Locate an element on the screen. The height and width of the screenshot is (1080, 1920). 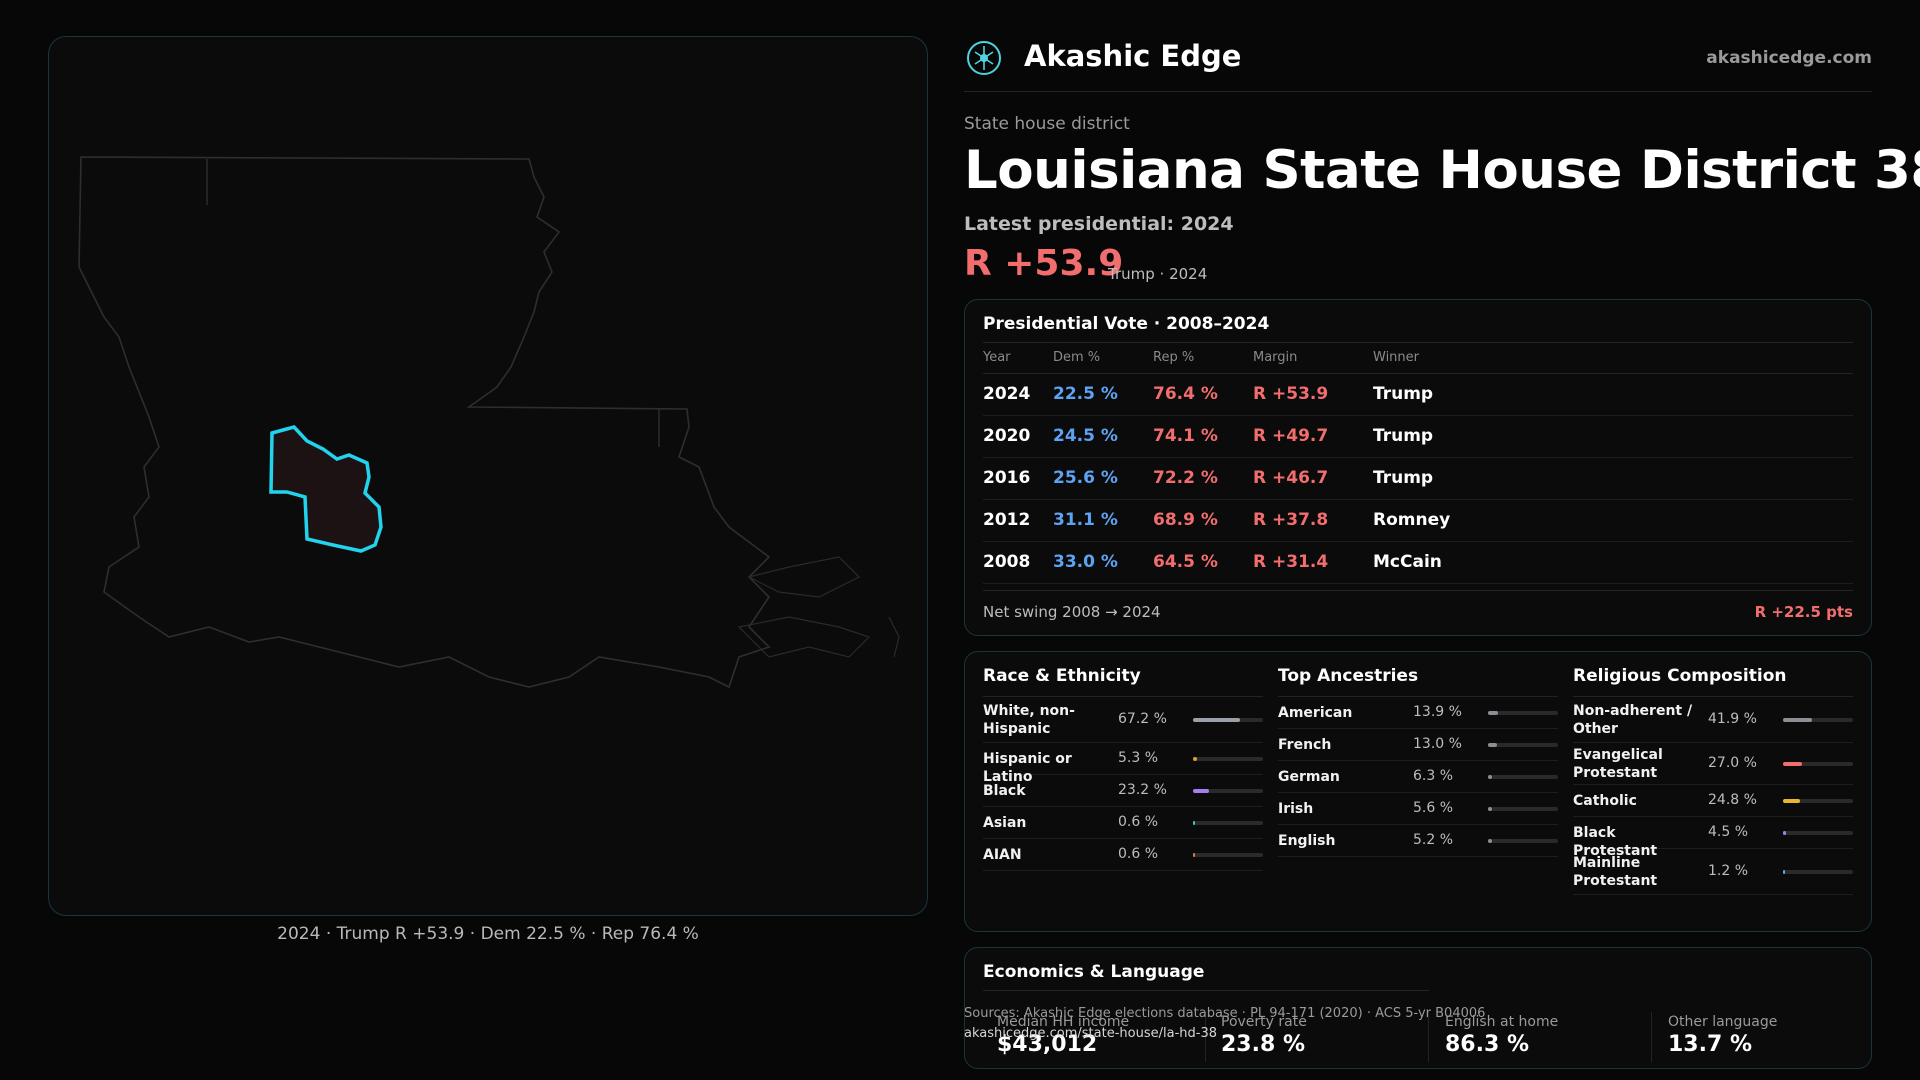
item-percent: 5.2 % is located at coordinates (1433, 840).